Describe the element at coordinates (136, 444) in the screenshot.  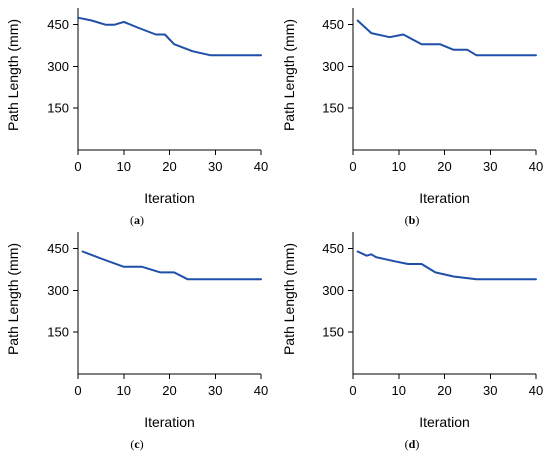
I see `panel-label: (c)` at that location.